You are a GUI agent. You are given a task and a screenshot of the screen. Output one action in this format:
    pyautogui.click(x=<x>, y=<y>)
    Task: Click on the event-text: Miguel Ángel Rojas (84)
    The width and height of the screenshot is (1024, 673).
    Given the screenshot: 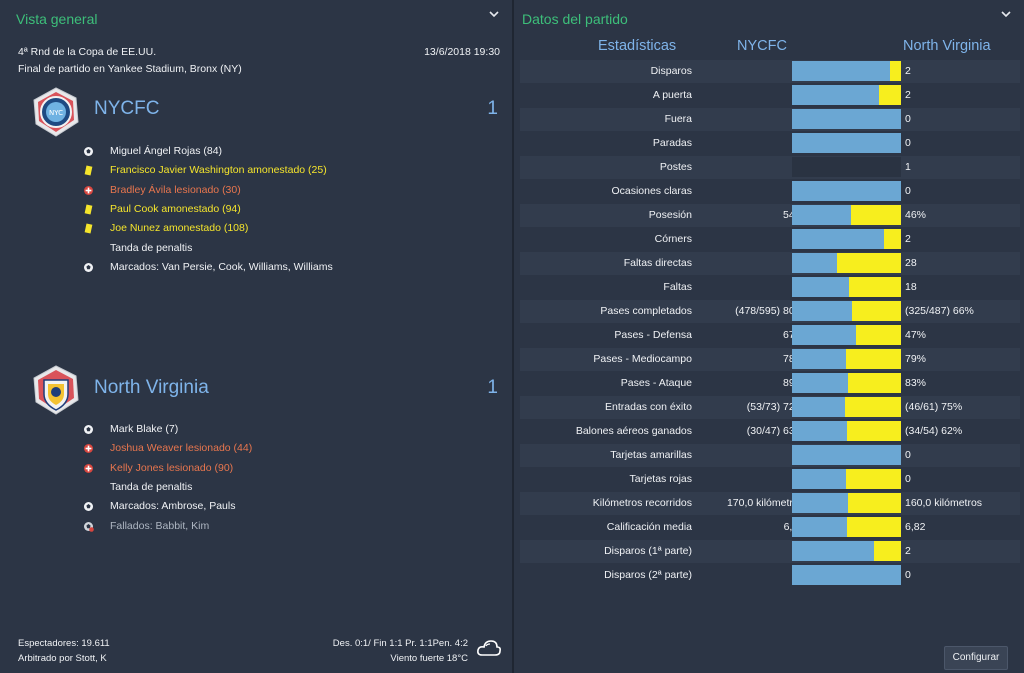 What is the action you would take?
    pyautogui.click(x=166, y=151)
    